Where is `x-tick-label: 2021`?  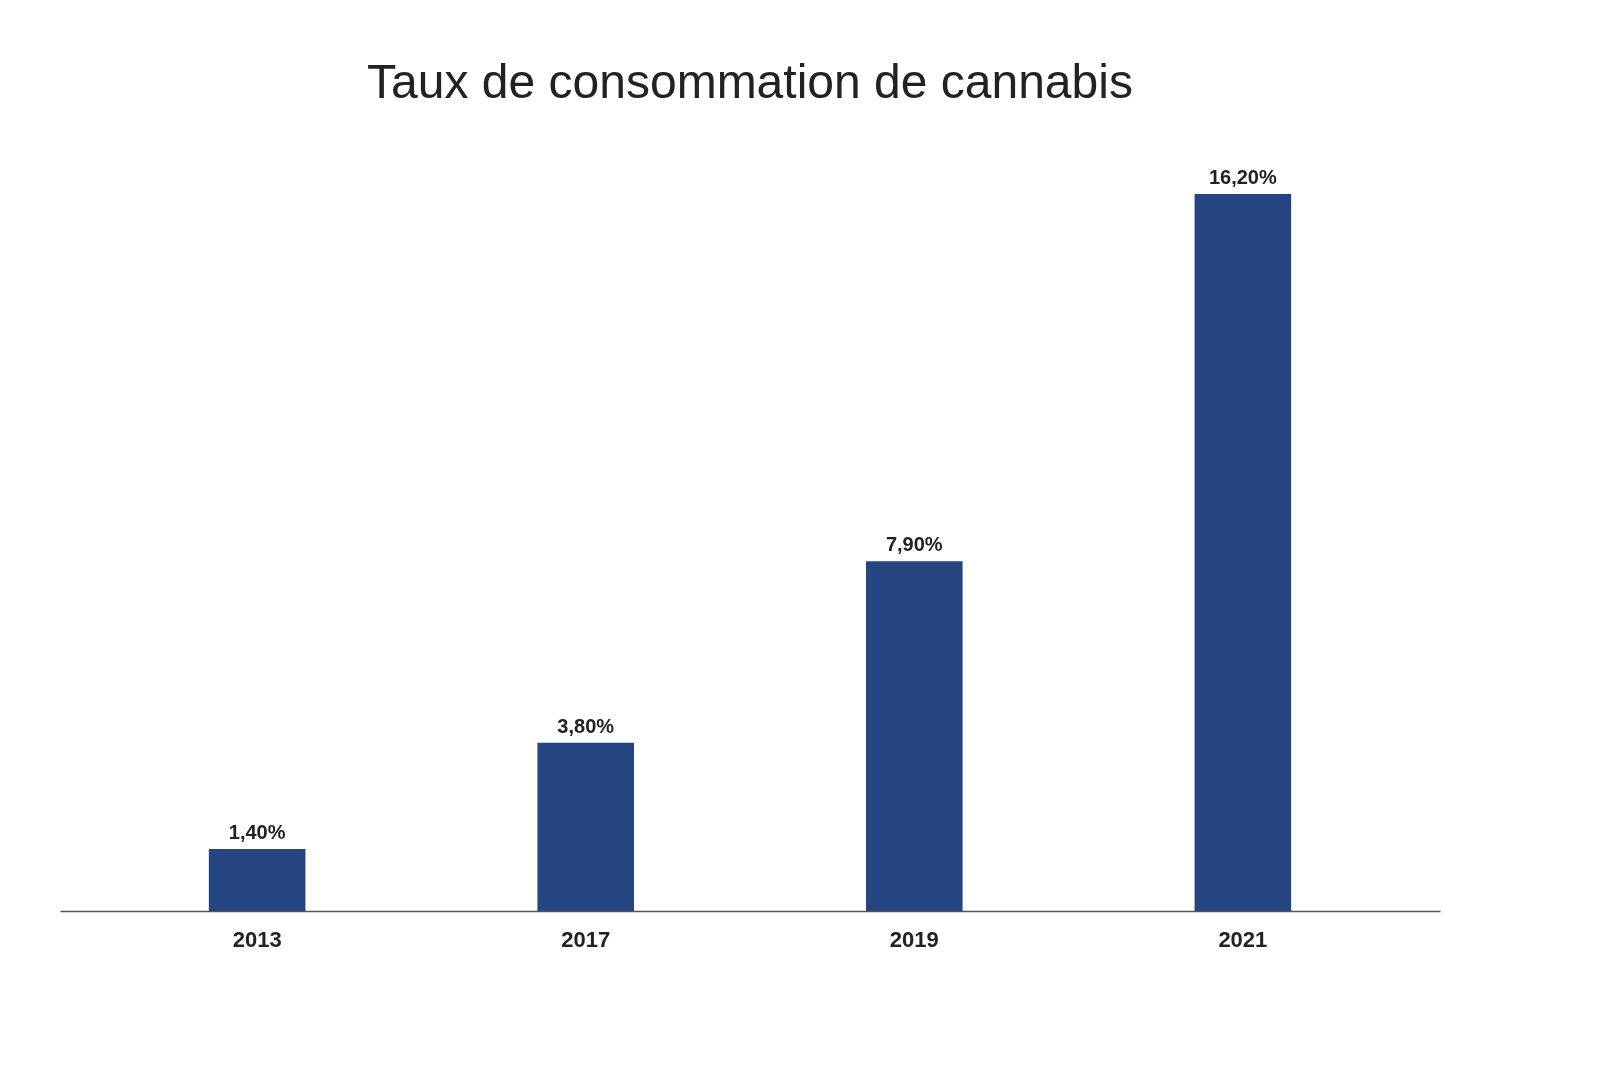
x-tick-label: 2021 is located at coordinates (1243, 939).